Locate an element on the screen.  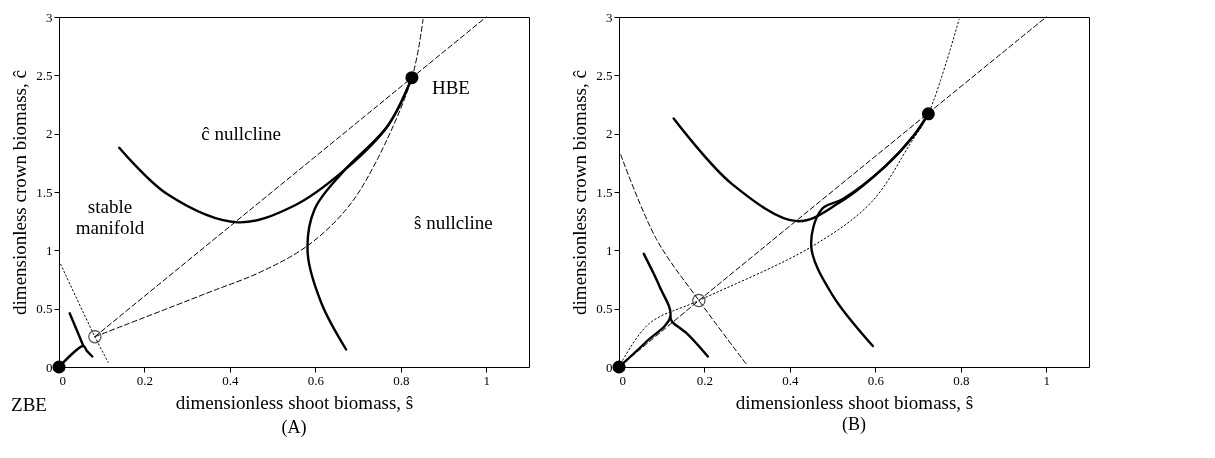
annotation: stable manifold is located at coordinates (110, 217).